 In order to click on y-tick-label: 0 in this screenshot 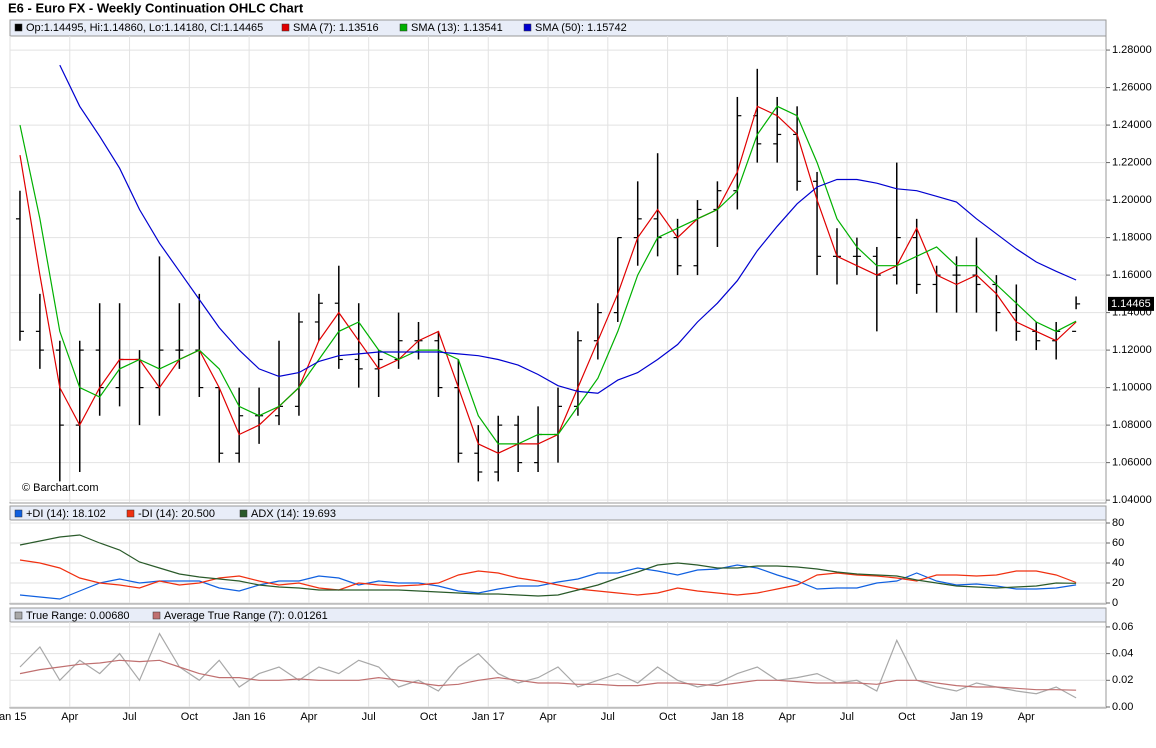, I will do `click(1115, 603)`.